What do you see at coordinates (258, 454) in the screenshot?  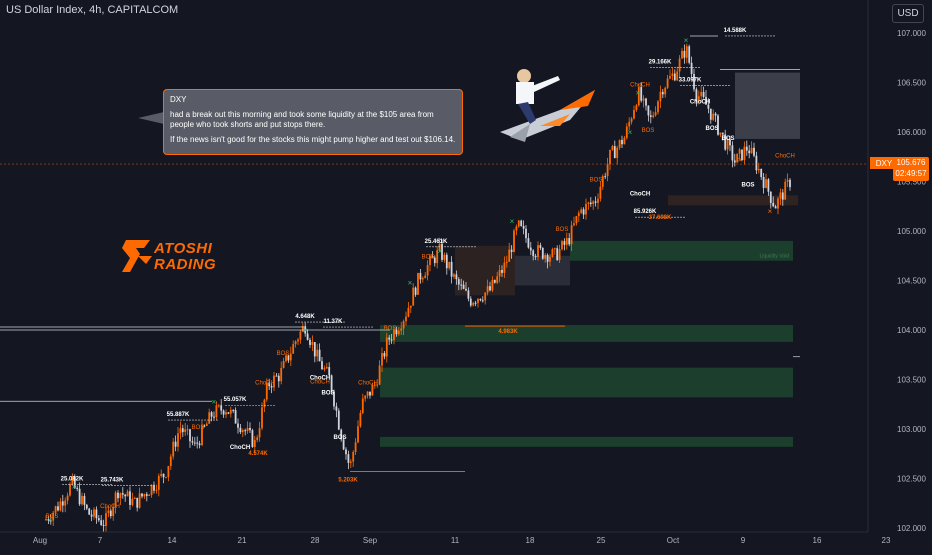 I see `pivot-label: 4.574K` at bounding box center [258, 454].